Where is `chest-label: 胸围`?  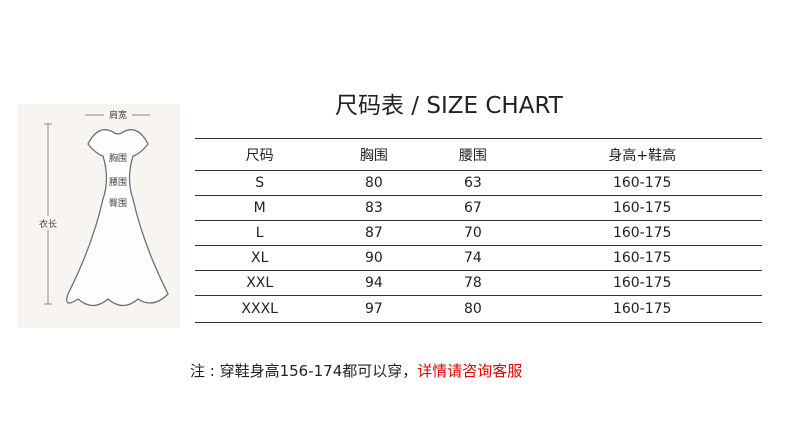
chest-label: 胸围 is located at coordinates (118, 158).